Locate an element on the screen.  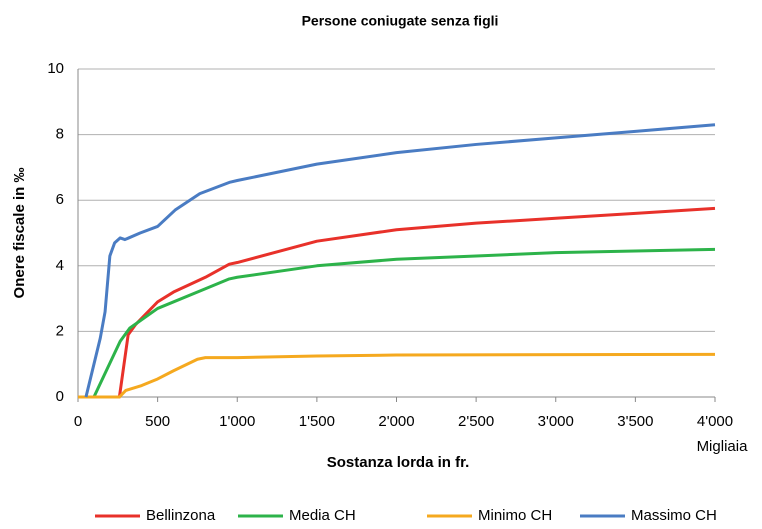
line is located at coordinates (397, 375).